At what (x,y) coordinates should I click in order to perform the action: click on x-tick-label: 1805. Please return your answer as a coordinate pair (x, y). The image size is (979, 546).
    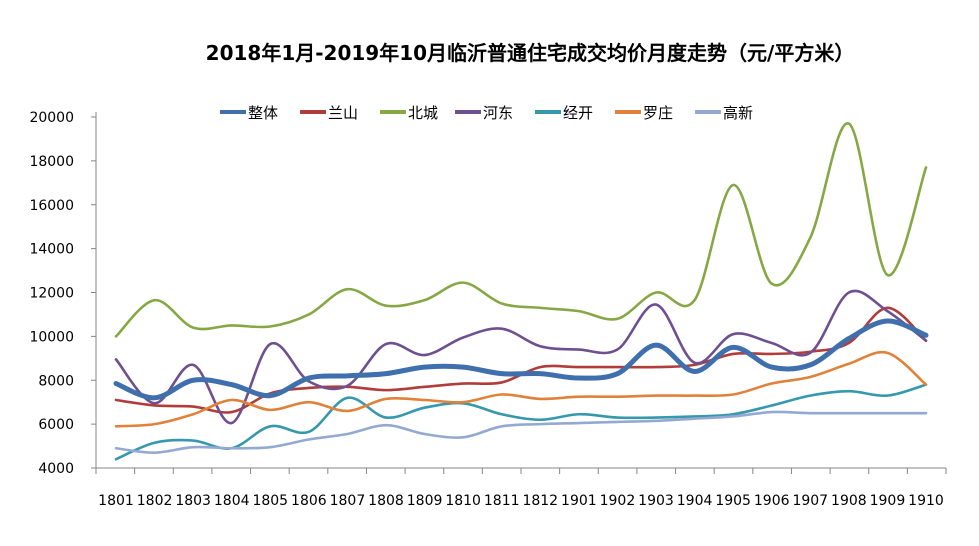
    Looking at the image, I should click on (270, 501).